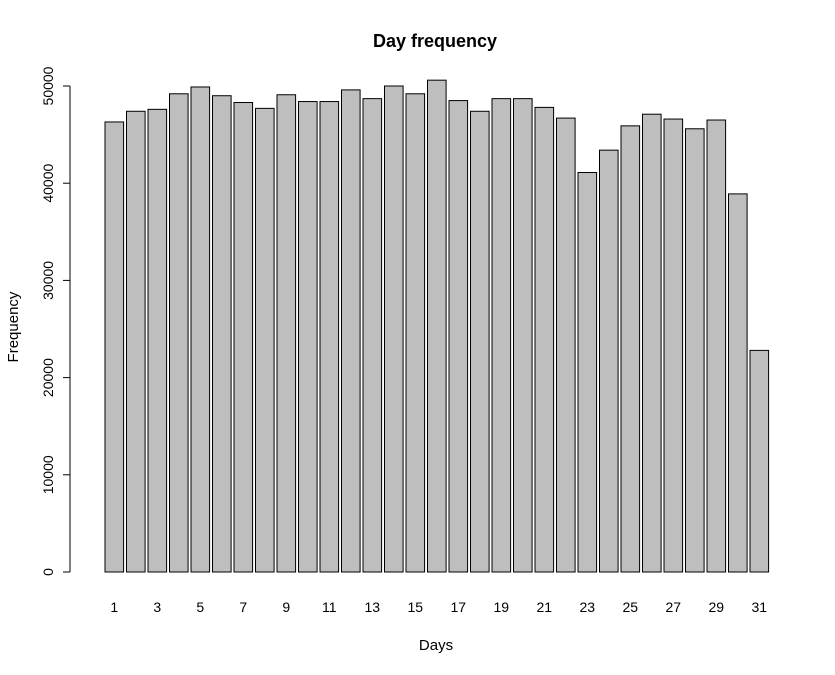  What do you see at coordinates (717, 607) in the screenshot?
I see `x-tick-label: 29` at bounding box center [717, 607].